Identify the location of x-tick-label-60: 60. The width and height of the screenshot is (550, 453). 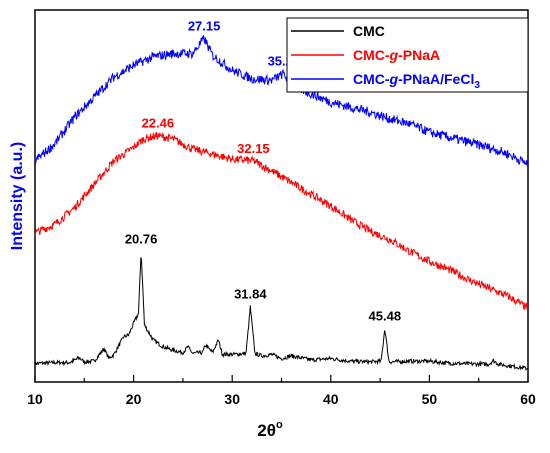
(528, 399).